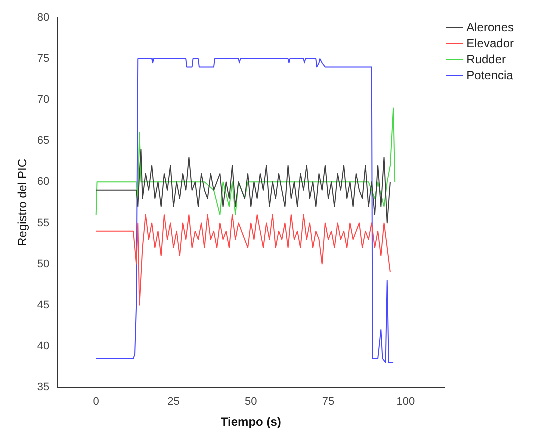 This screenshot has height=446, width=536. I want to click on legend-label: Alerones, so click(490, 27).